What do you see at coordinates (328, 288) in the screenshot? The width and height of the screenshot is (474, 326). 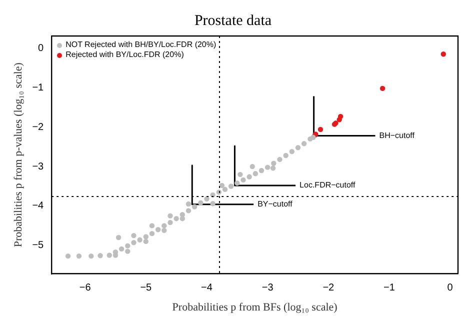 I see `x-tick-label: −2` at bounding box center [328, 288].